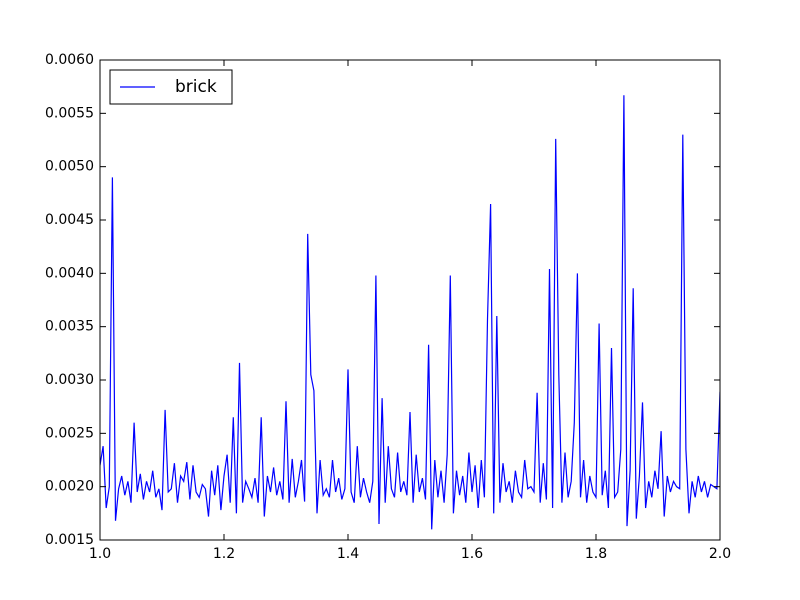  I want to click on x-tick-label: 1.8, so click(596, 554).